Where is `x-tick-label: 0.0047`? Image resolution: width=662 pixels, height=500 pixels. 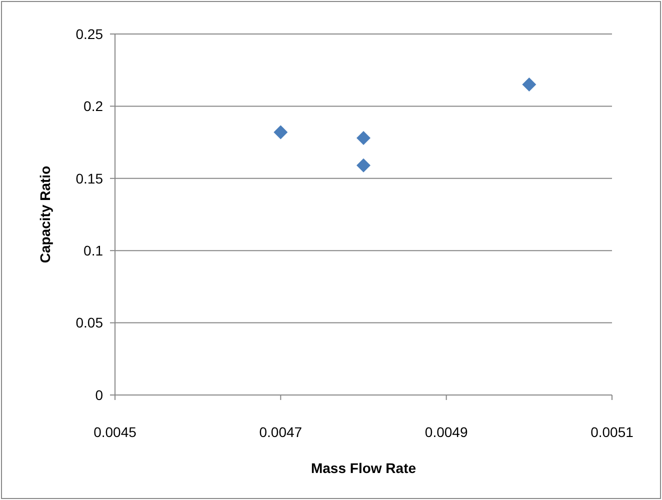 x-tick-label: 0.0047 is located at coordinates (280, 432).